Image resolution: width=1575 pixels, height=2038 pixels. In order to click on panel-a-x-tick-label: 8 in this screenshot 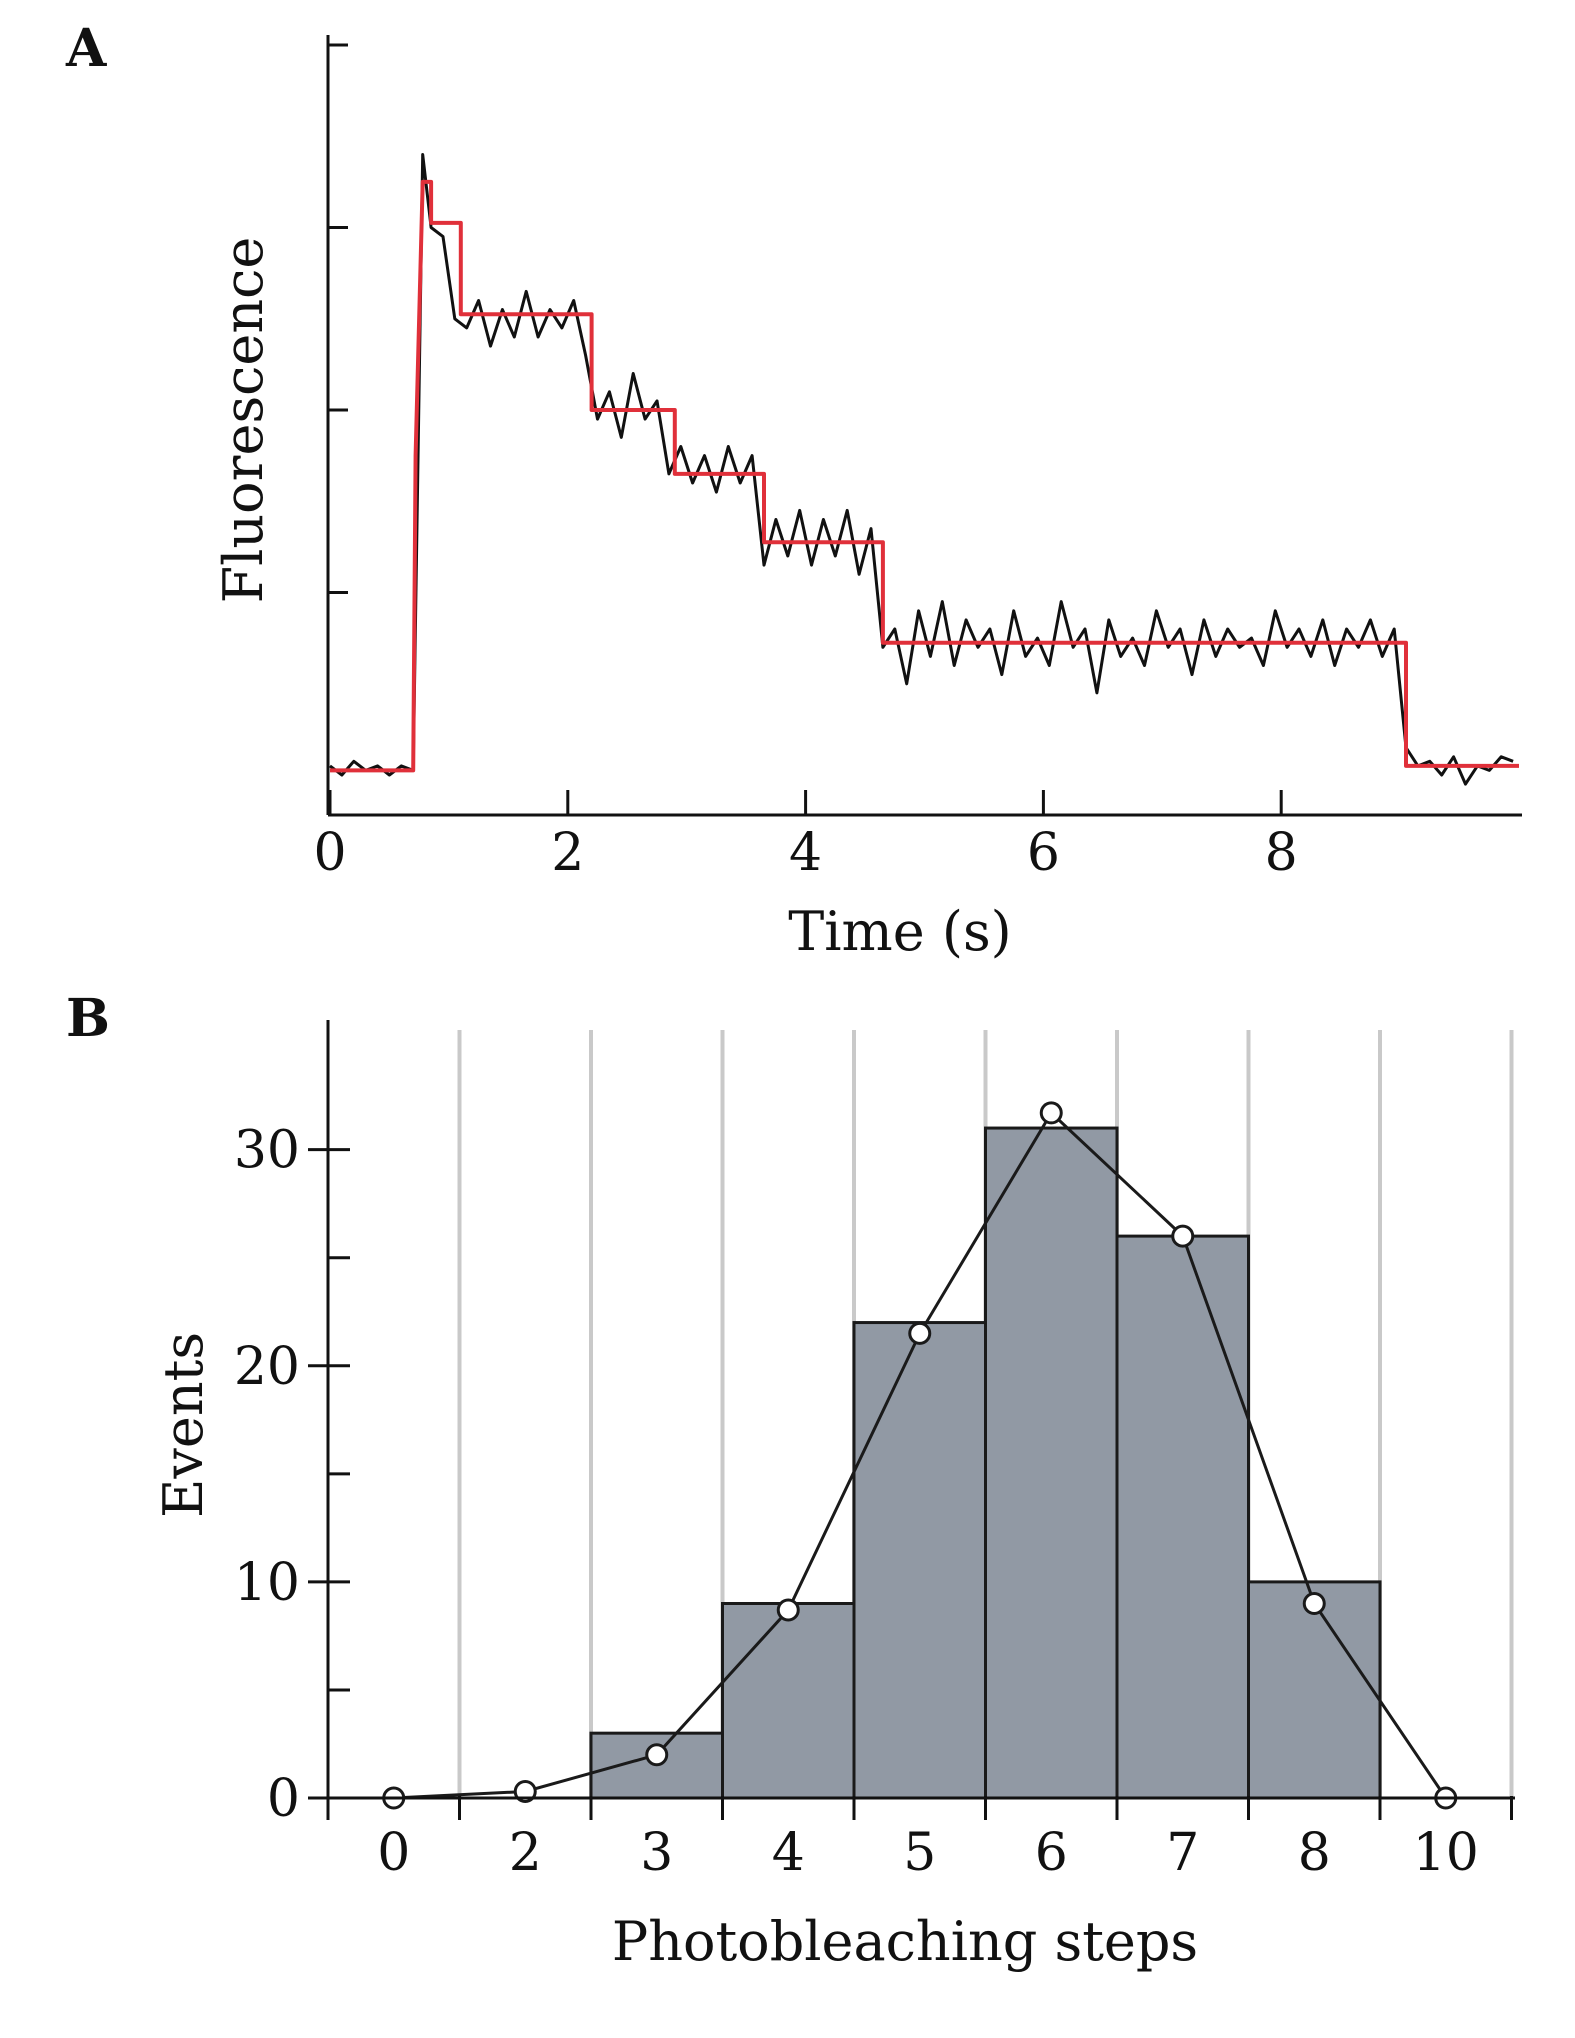, I will do `click(1281, 853)`.